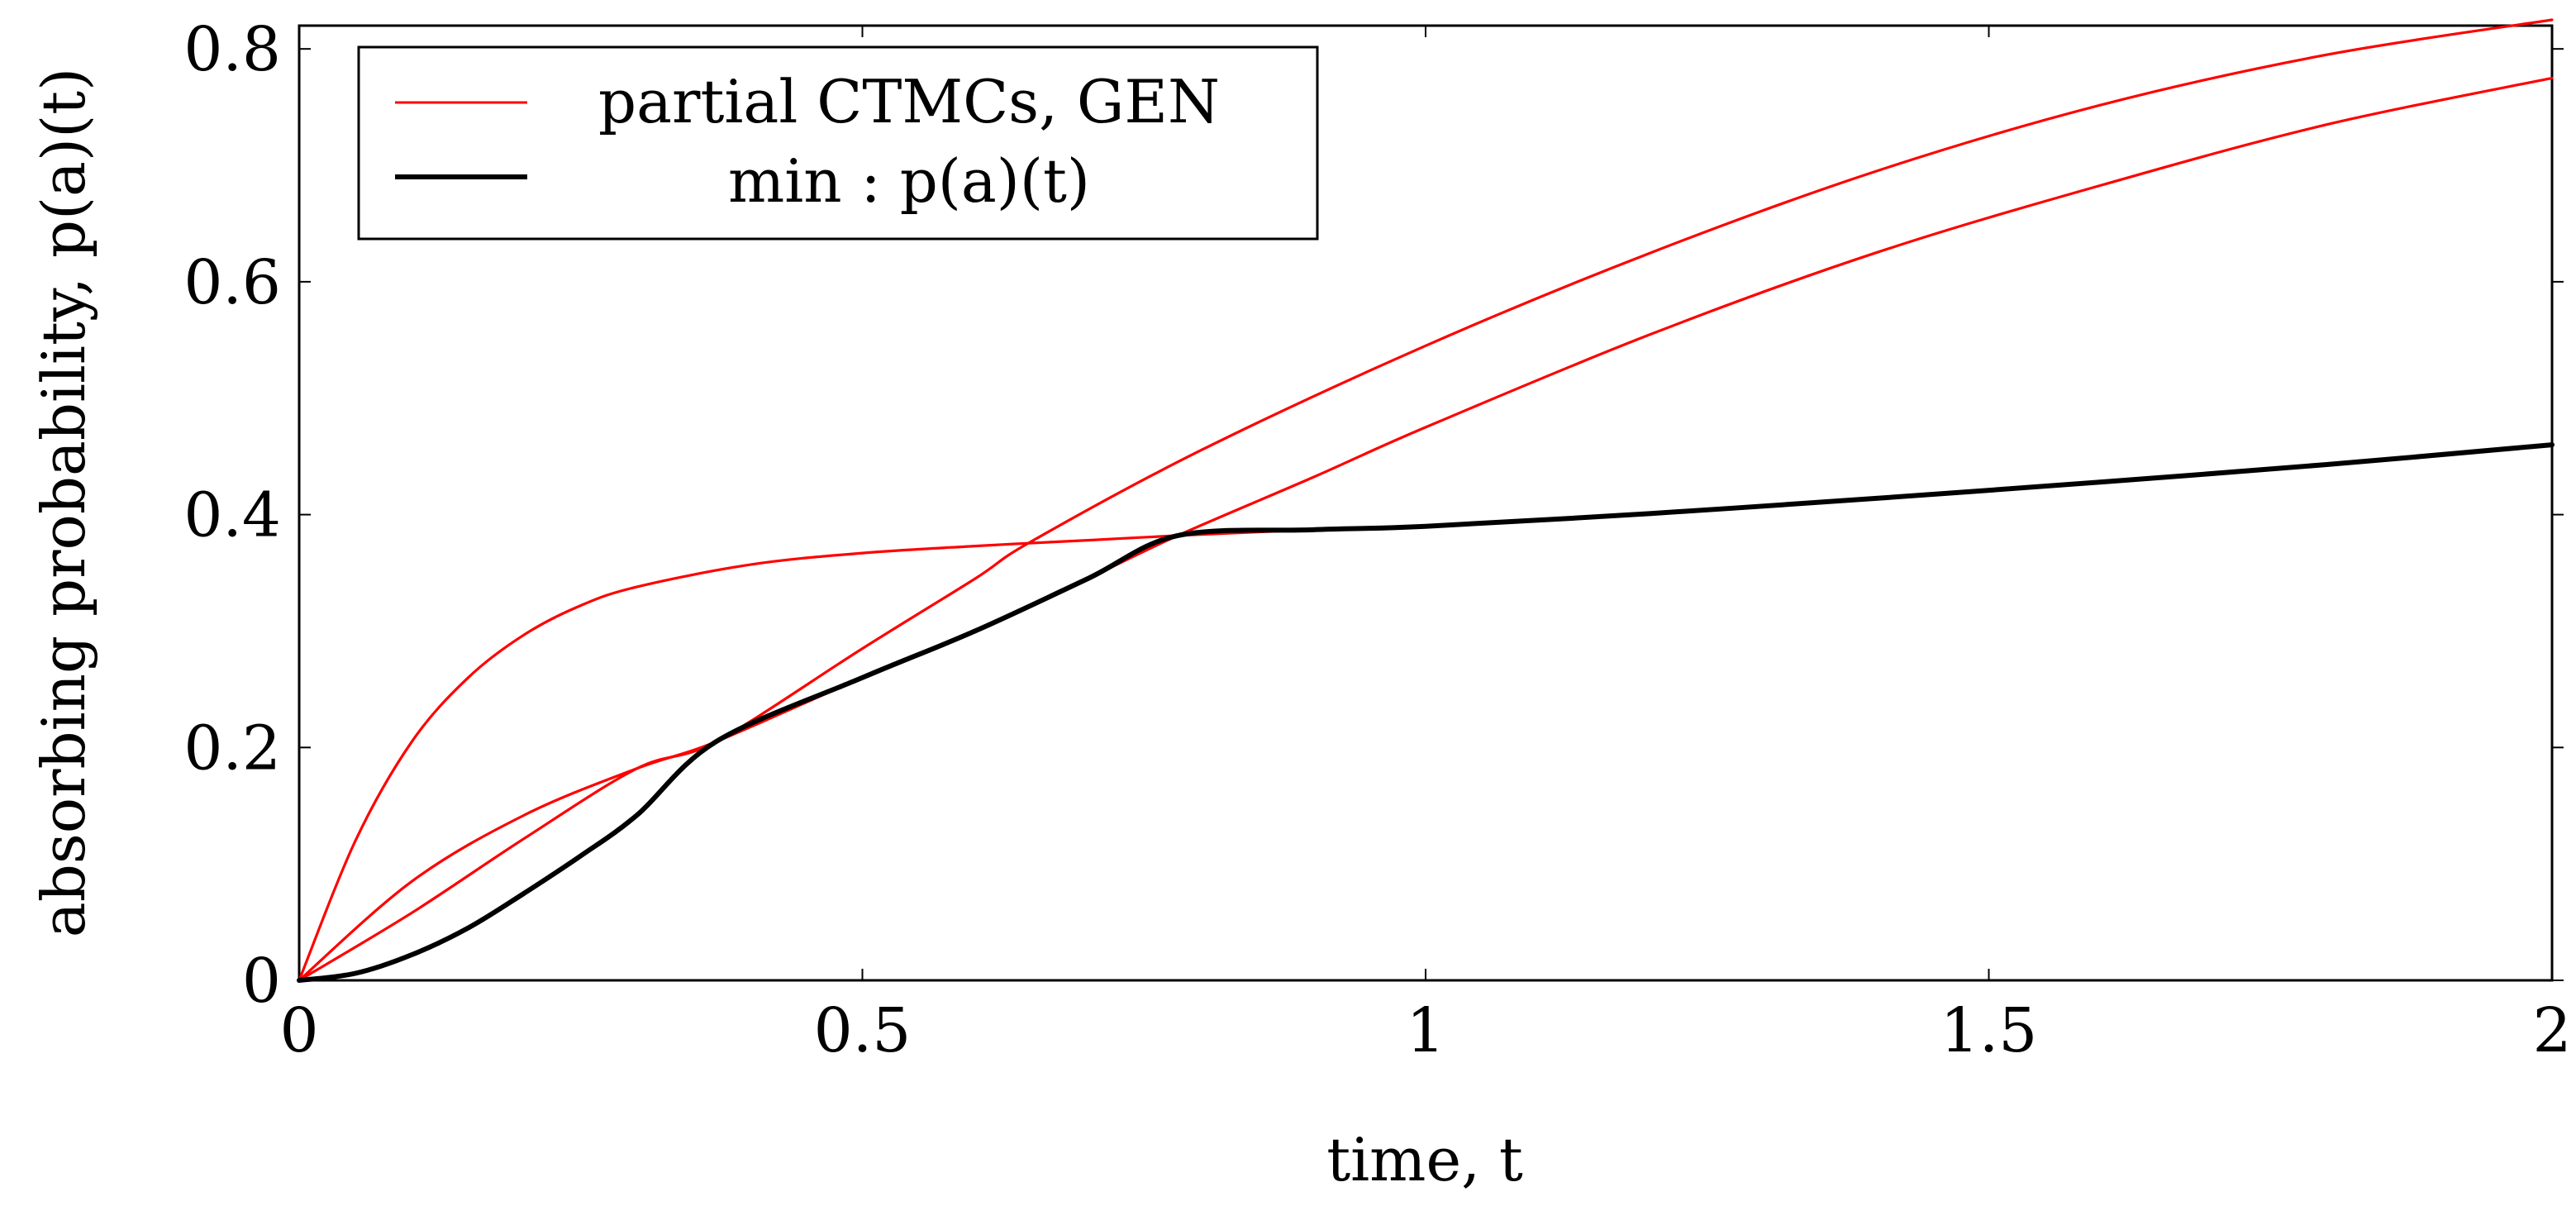 The width and height of the screenshot is (2576, 1206). I want to click on x-tick-label: 0.5, so click(863, 1031).